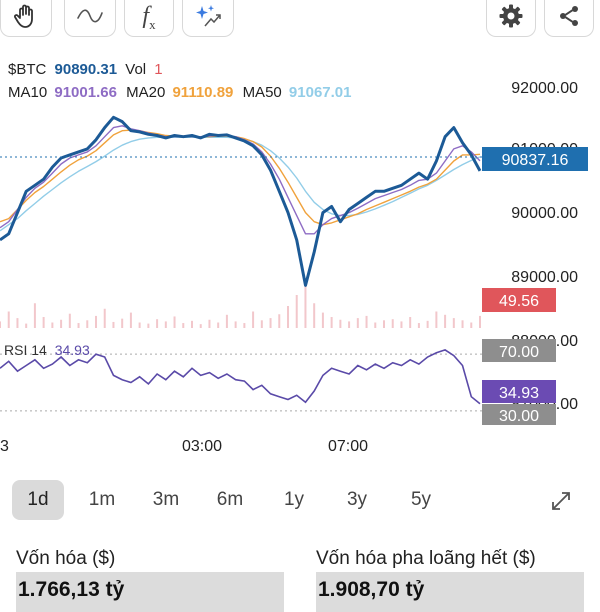  What do you see at coordinates (86, 69) in the screenshot?
I see `price-value: 90890.31` at bounding box center [86, 69].